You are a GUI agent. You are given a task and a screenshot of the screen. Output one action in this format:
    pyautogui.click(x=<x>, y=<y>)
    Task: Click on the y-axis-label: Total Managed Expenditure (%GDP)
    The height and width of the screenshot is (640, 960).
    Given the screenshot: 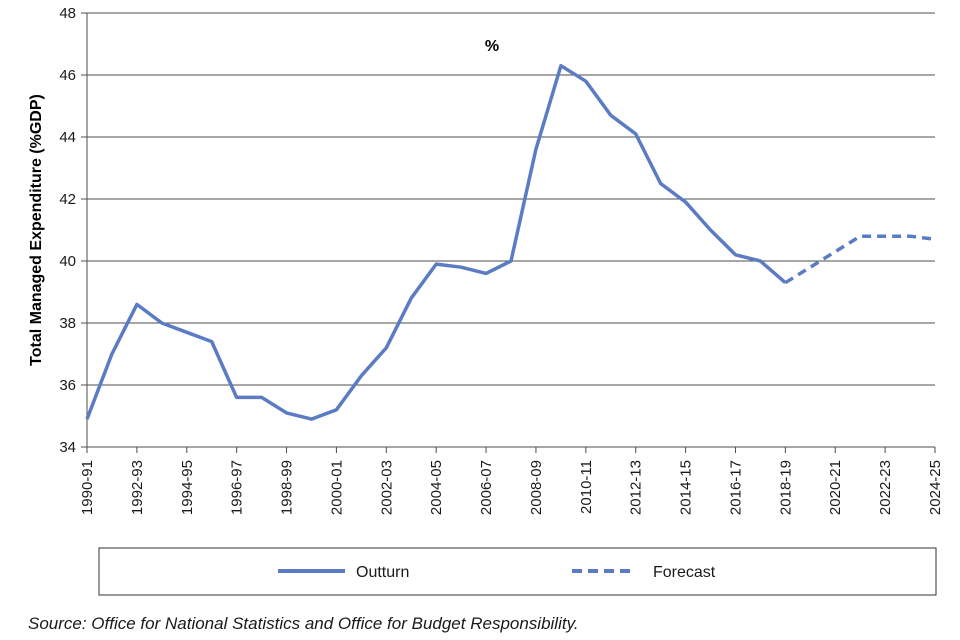 What is the action you would take?
    pyautogui.click(x=36, y=230)
    